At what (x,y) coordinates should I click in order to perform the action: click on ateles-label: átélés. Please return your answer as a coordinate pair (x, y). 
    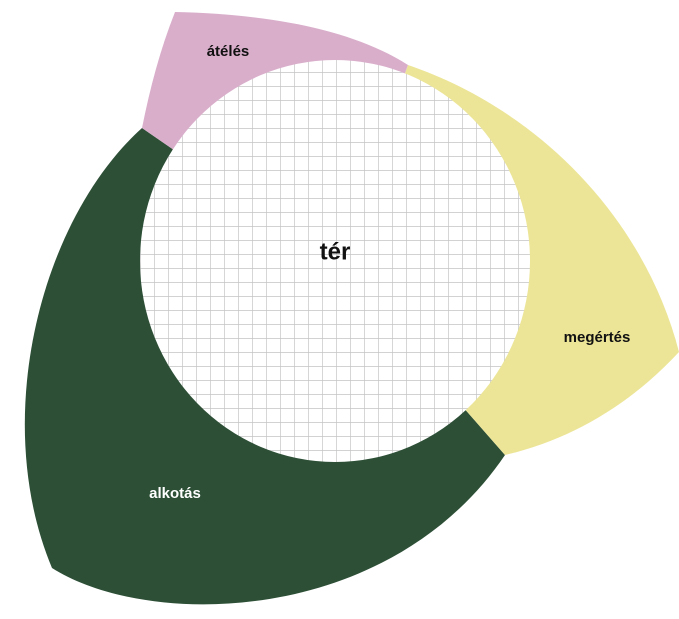
    Looking at the image, I should click on (228, 51).